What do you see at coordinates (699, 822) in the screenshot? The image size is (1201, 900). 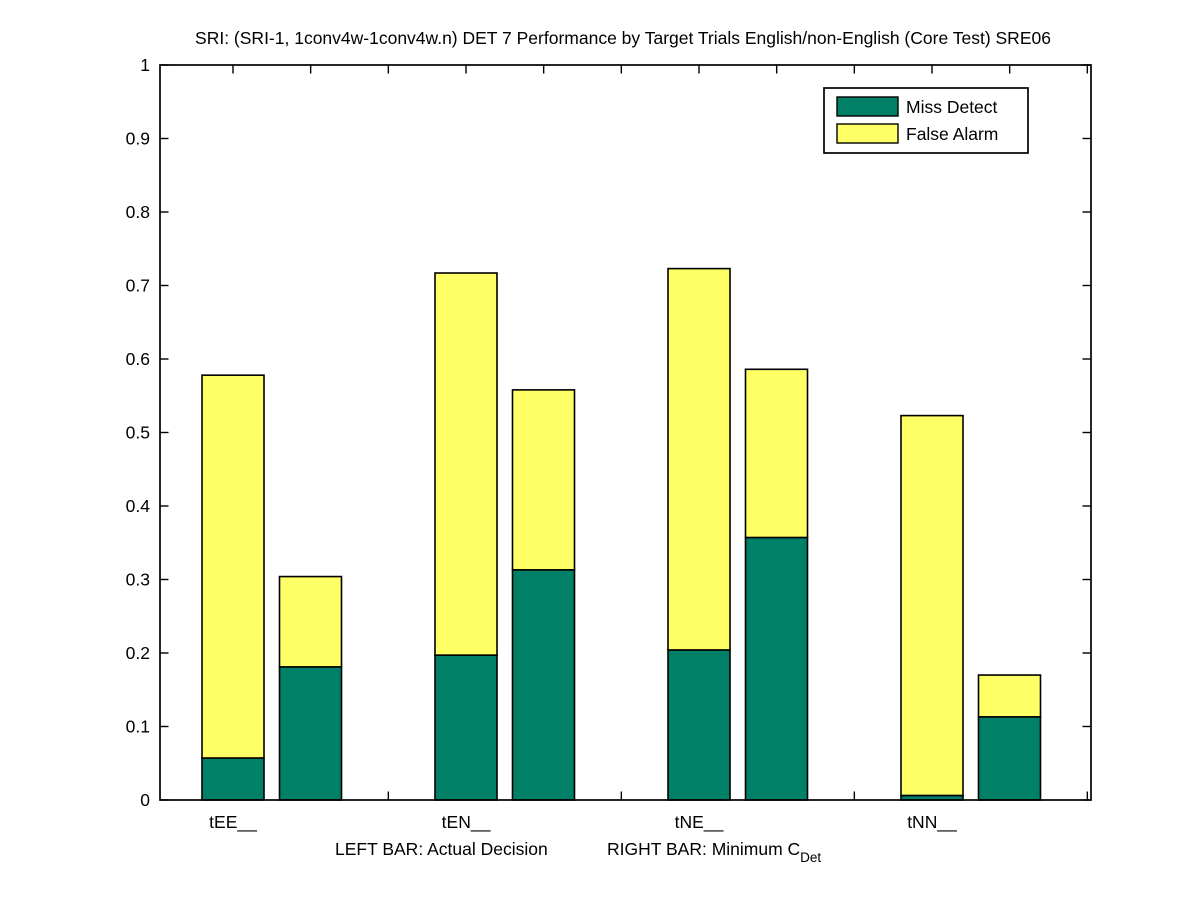 I see `x-tick-label: tNE__` at bounding box center [699, 822].